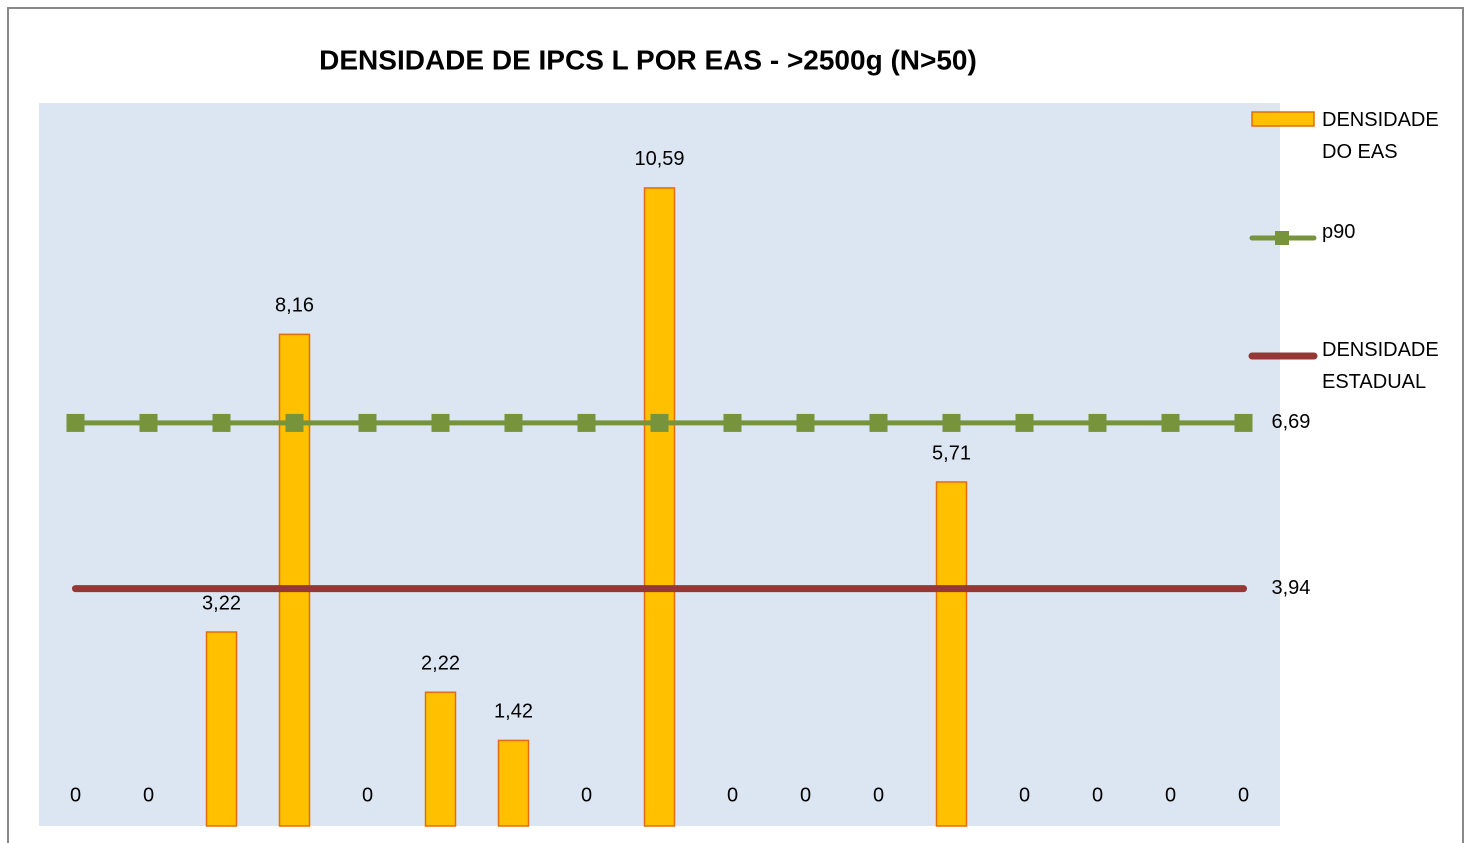 Image resolution: width=1471 pixels, height=843 pixels. Describe the element at coordinates (513, 712) in the screenshot. I see `data-label: 1,42` at that location.